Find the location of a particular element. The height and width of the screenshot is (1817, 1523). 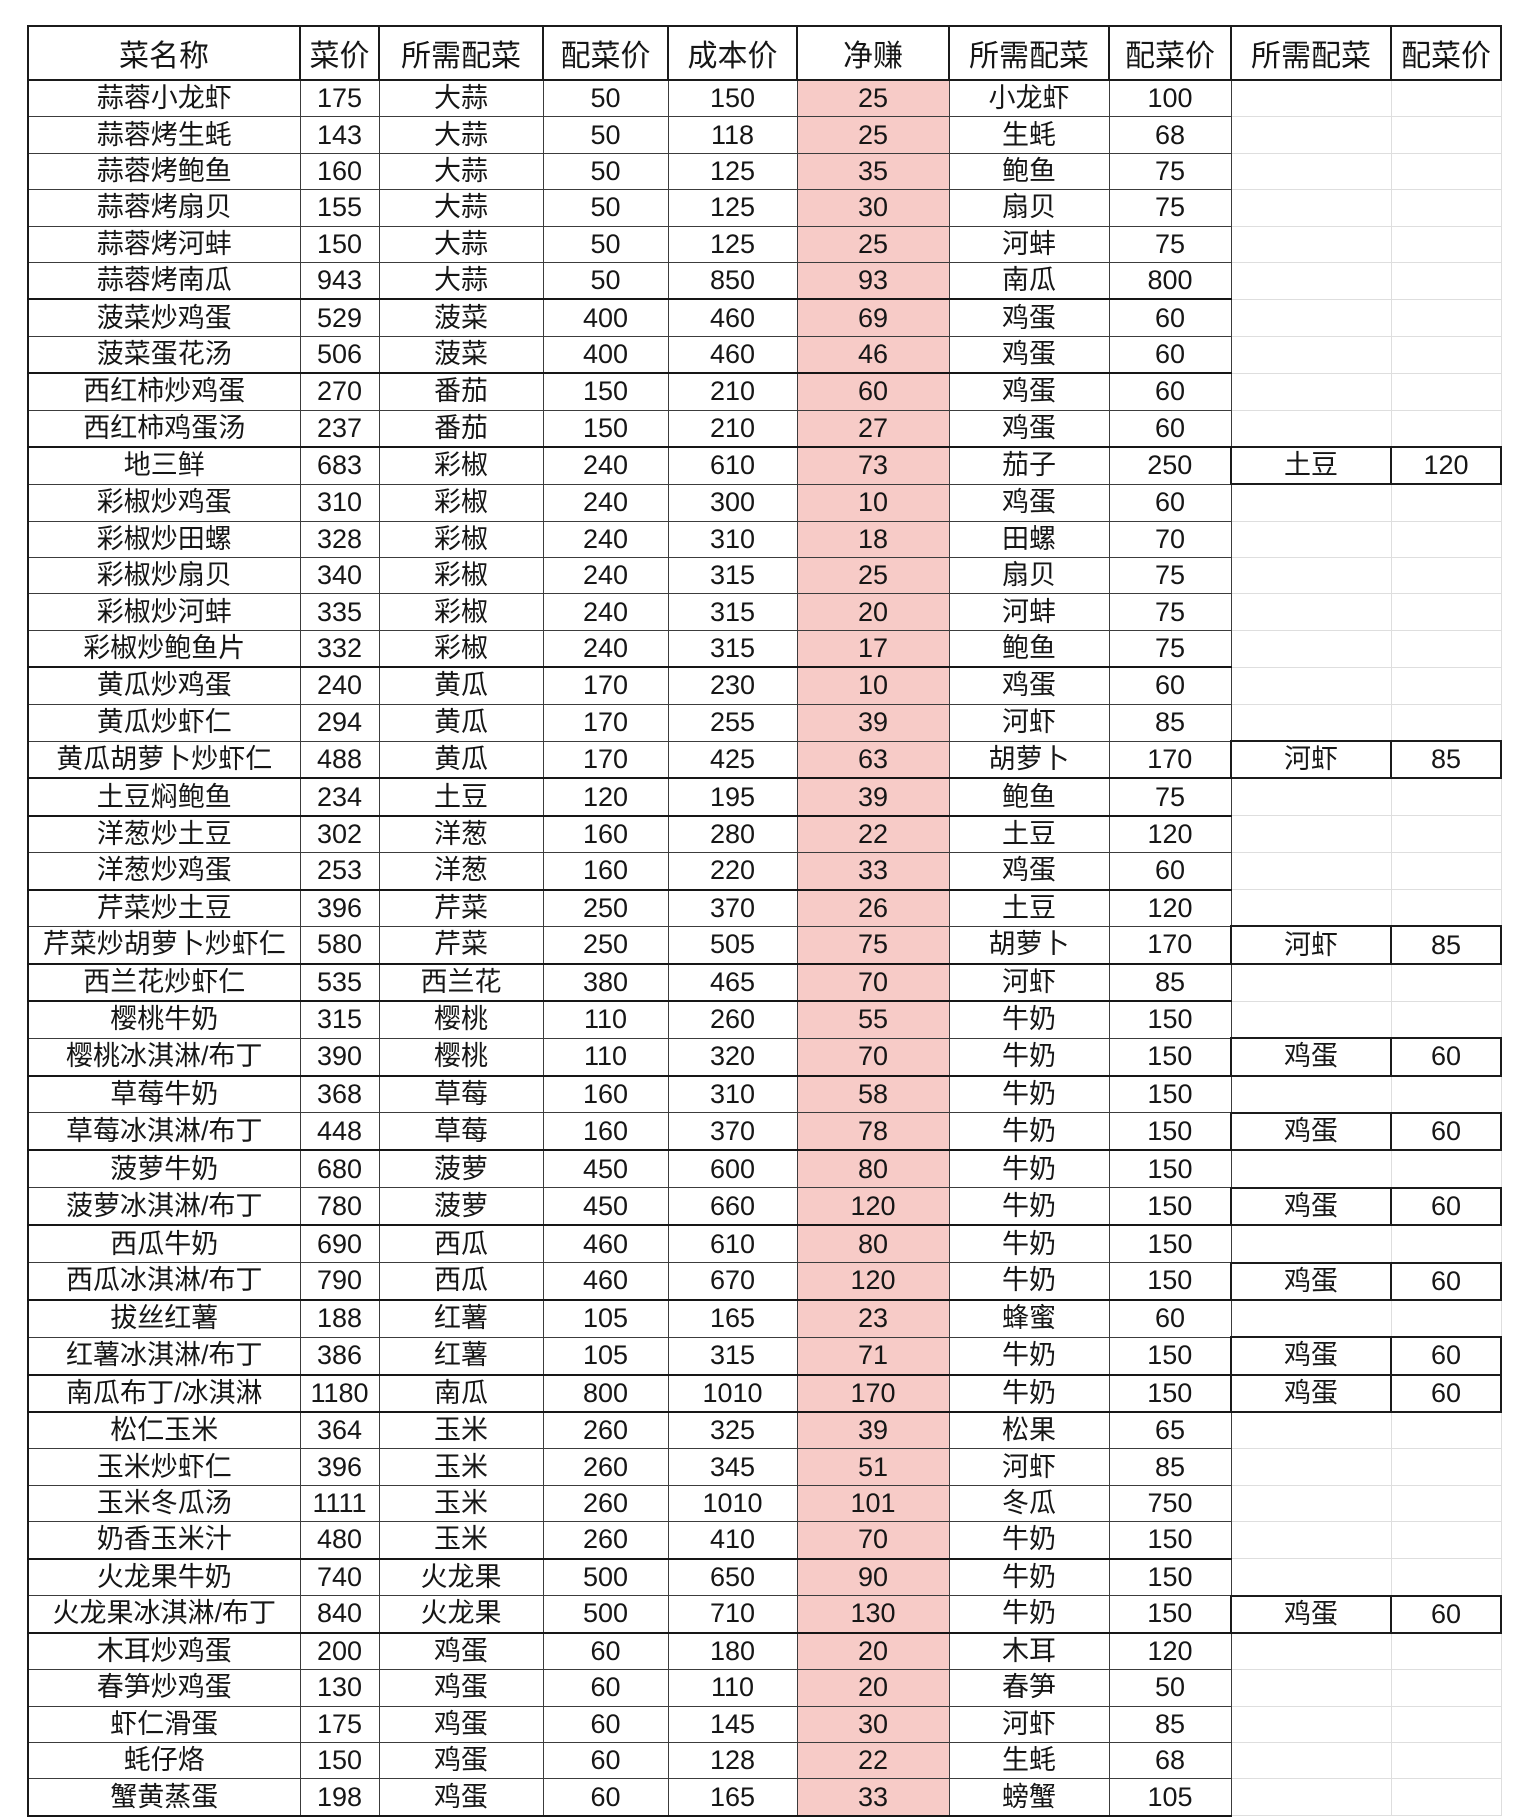

cell-ingredient-1-price: 60 is located at coordinates (605, 1761).